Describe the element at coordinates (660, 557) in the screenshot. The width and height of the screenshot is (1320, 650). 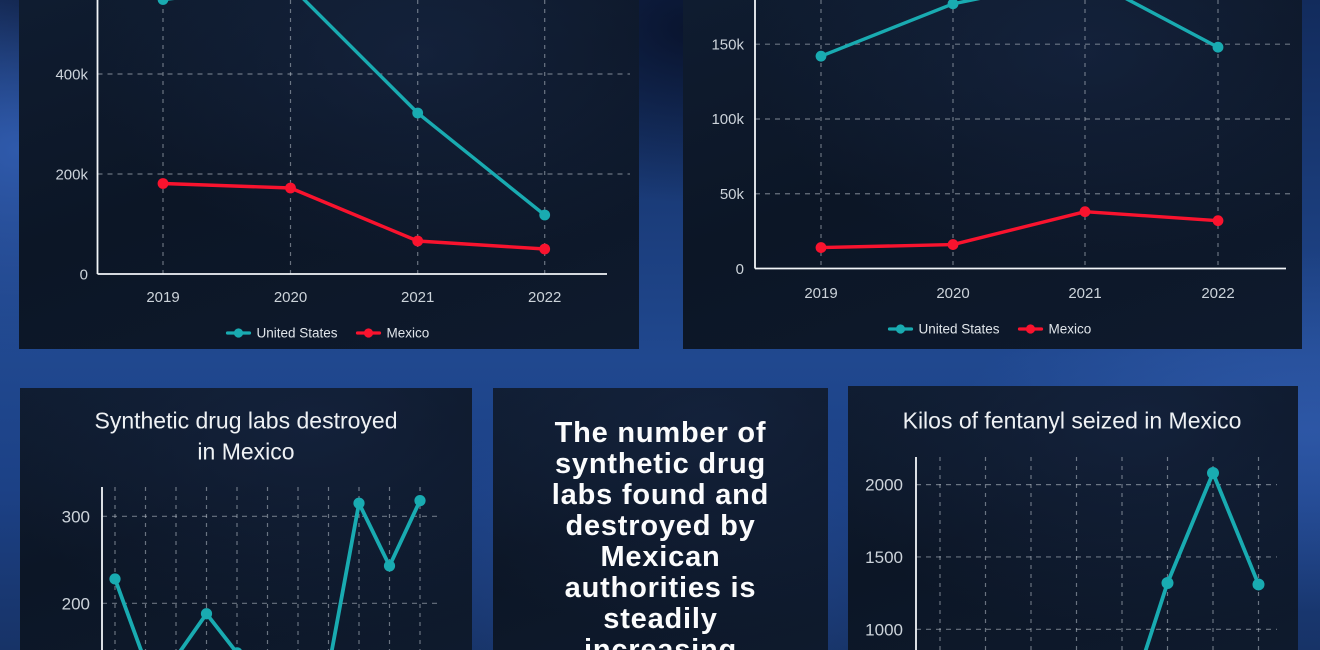
I see `callout-line: Mexican` at that location.